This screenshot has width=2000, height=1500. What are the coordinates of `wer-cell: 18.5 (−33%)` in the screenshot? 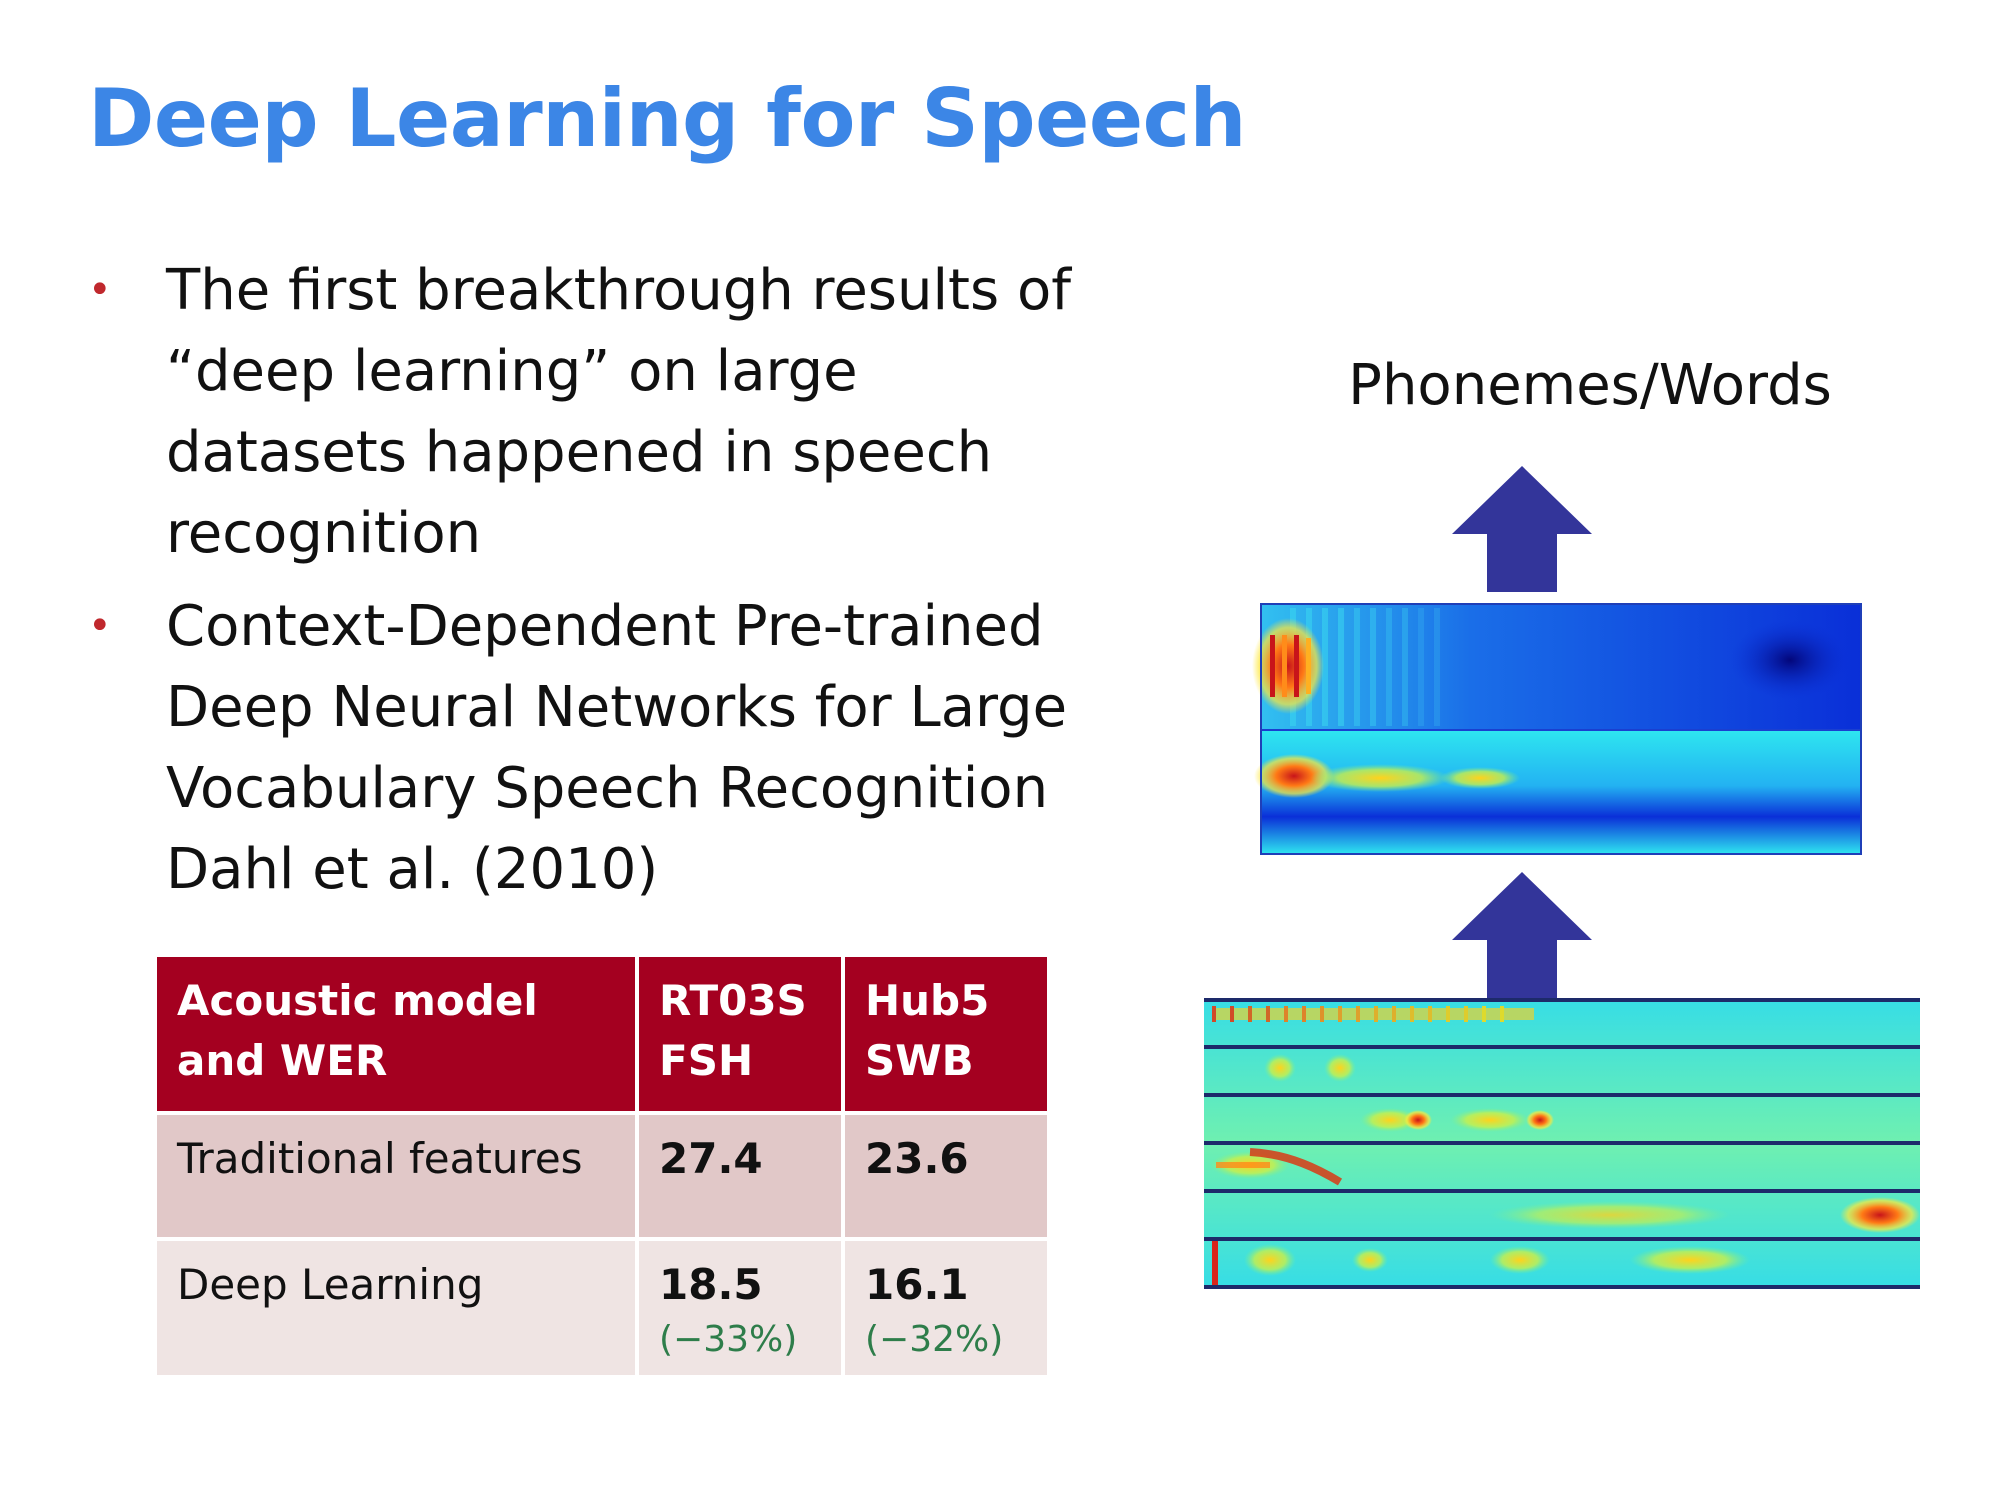 It's located at (740, 1308).